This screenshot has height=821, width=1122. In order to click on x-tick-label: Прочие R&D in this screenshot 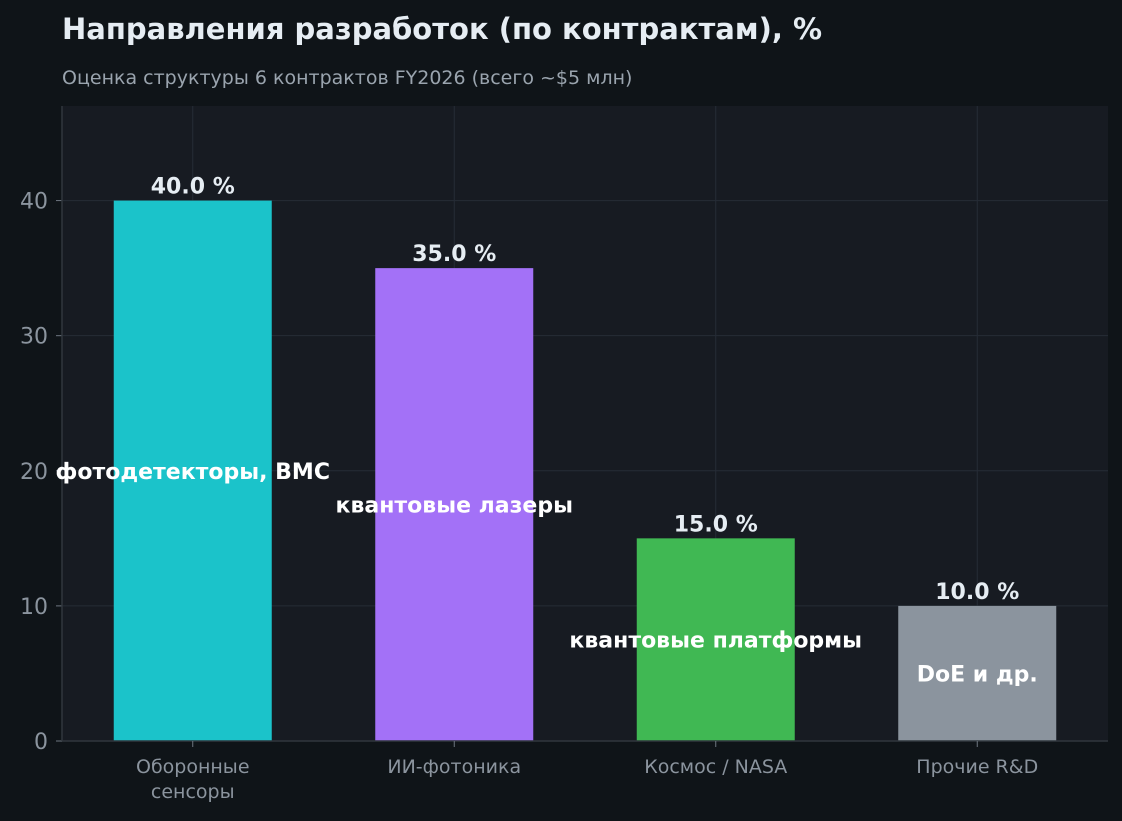, I will do `click(977, 767)`.